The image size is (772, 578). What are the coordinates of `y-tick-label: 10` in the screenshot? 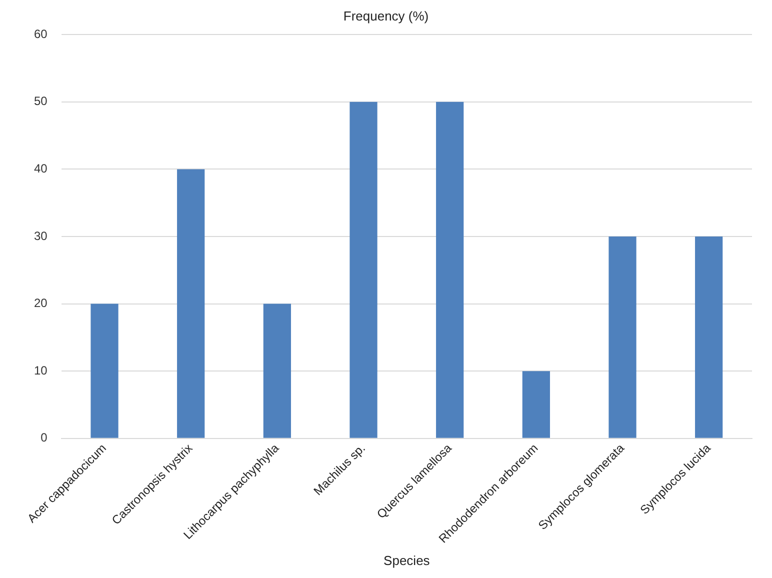 It's located at (41, 370).